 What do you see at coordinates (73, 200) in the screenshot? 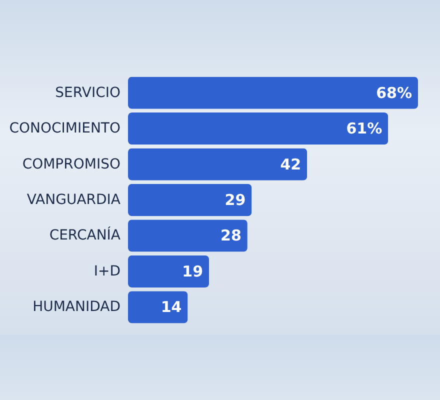
I see `y-tick-label: VANGUARDIA` at bounding box center [73, 200].